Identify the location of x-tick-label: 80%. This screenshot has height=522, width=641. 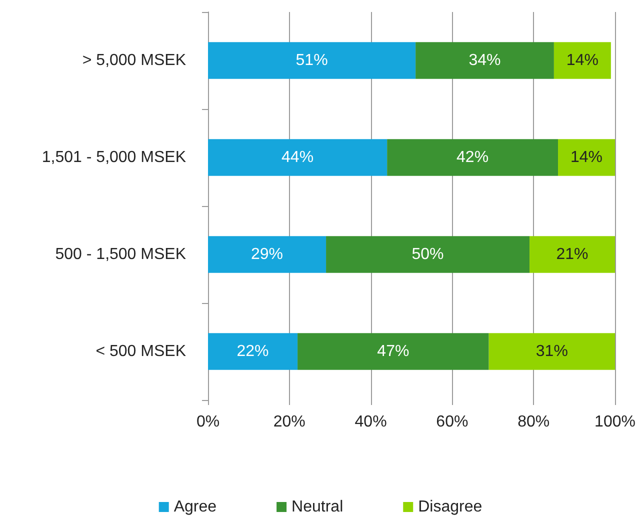
(534, 422).